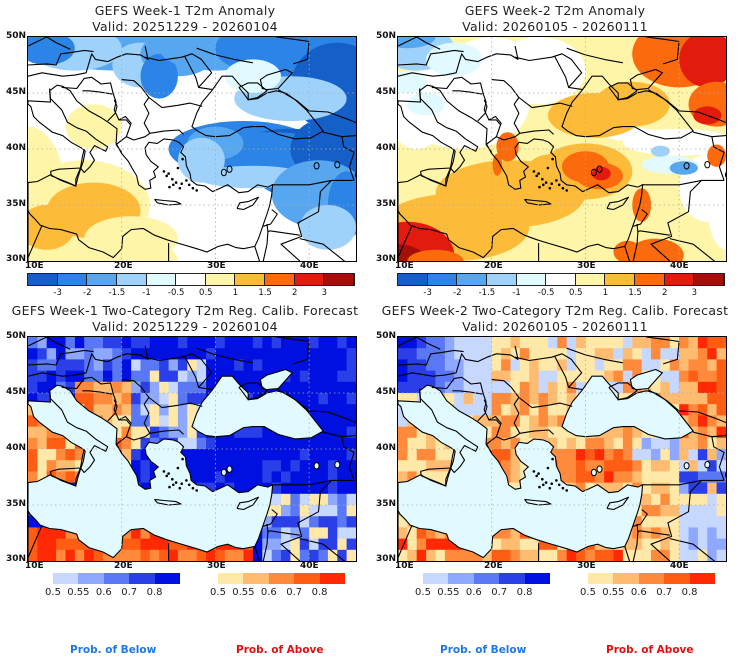  Describe the element at coordinates (531, 279) in the screenshot. I see `colorbar-swatch` at that location.